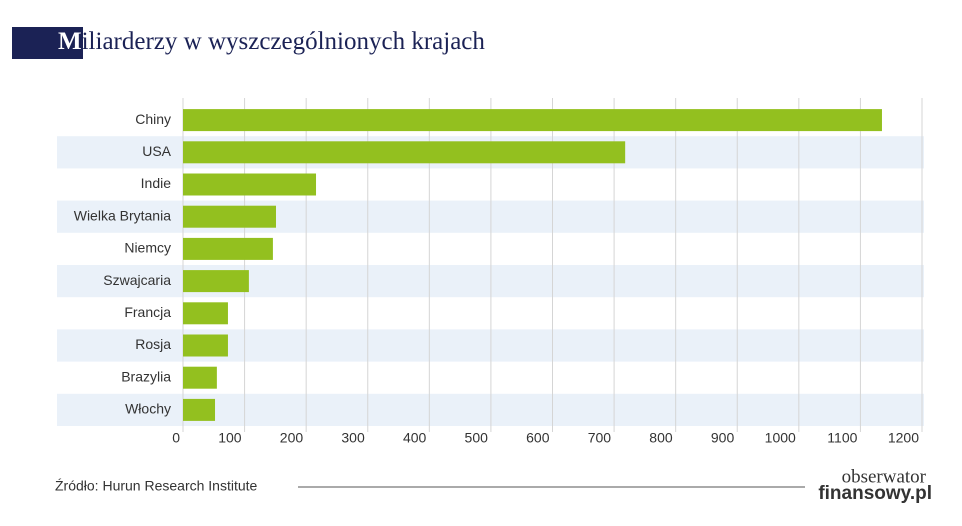 Image resolution: width=962 pixels, height=526 pixels. What do you see at coordinates (842, 438) in the screenshot?
I see `x-tick-label: 1100` at bounding box center [842, 438].